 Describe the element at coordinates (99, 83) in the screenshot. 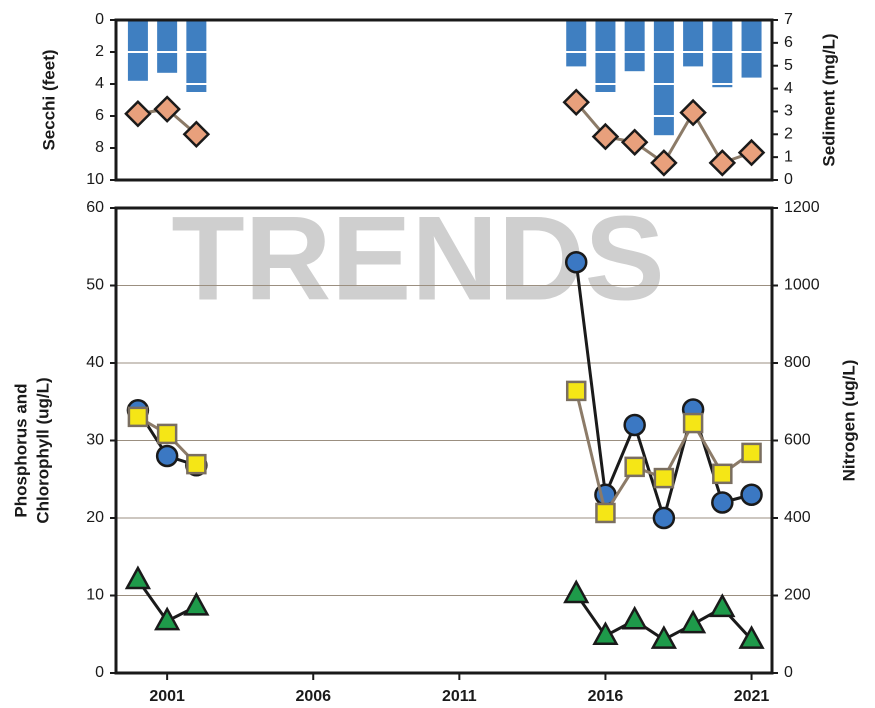

I see `y-tick-label: 4` at that location.